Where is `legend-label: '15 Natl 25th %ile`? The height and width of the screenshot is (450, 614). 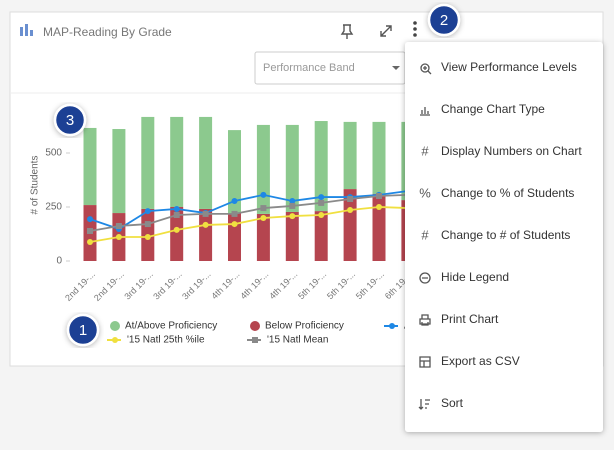 legend-label: '15 Natl 25th %ile is located at coordinates (166, 340).